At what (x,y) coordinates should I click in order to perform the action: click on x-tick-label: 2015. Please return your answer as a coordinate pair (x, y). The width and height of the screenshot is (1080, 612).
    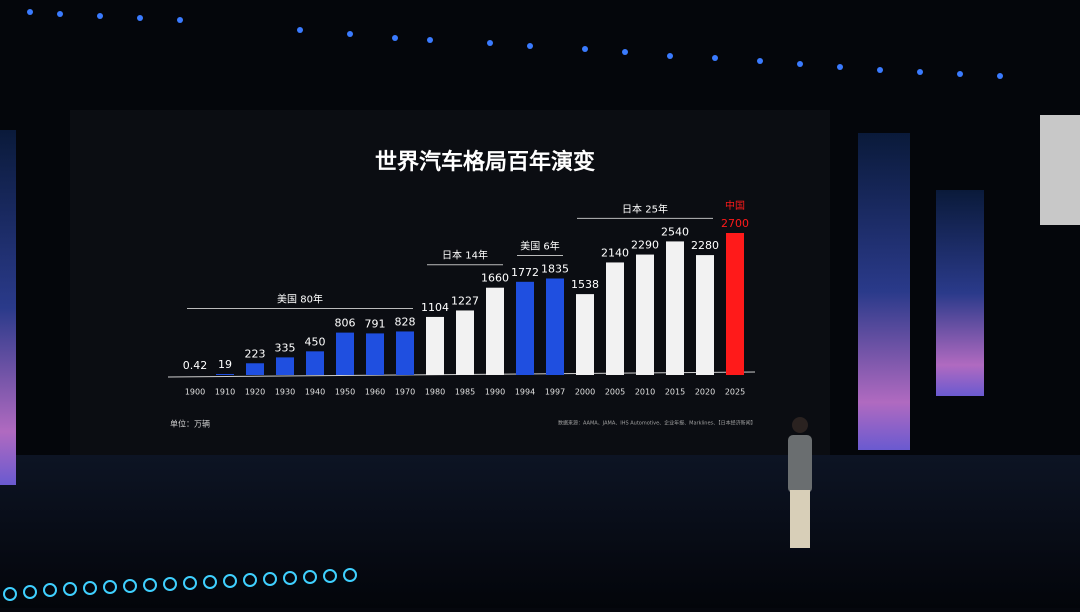
    Looking at the image, I should click on (675, 392).